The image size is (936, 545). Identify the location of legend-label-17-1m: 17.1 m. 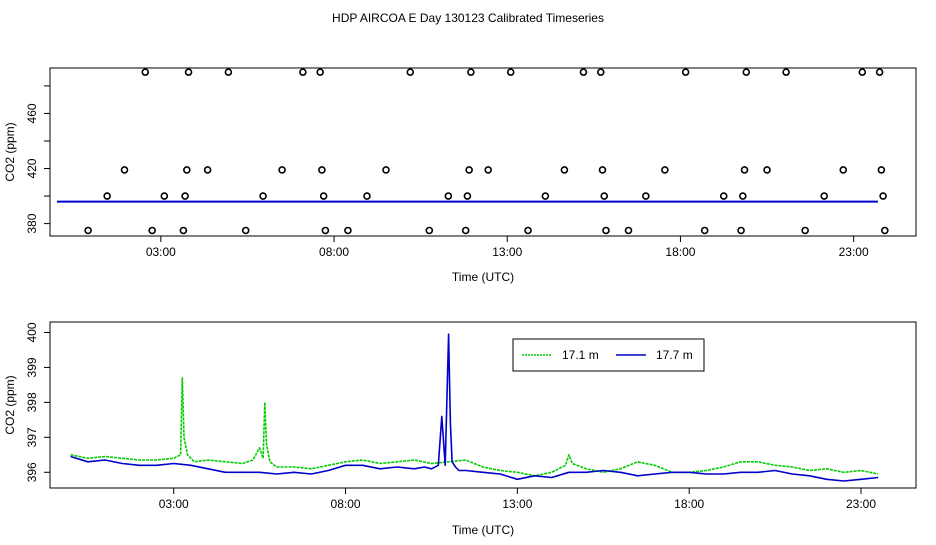
(580, 355).